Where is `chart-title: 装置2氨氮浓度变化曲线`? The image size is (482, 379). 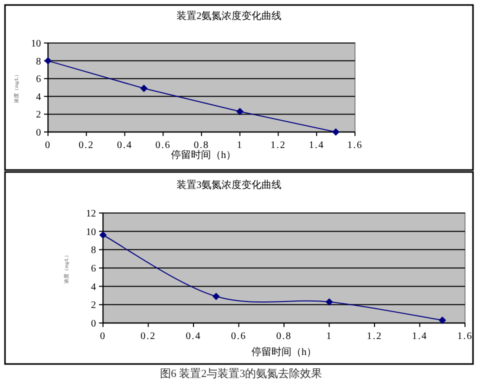 chart-title: 装置2氨氮浓度变化曲线 is located at coordinates (229, 16).